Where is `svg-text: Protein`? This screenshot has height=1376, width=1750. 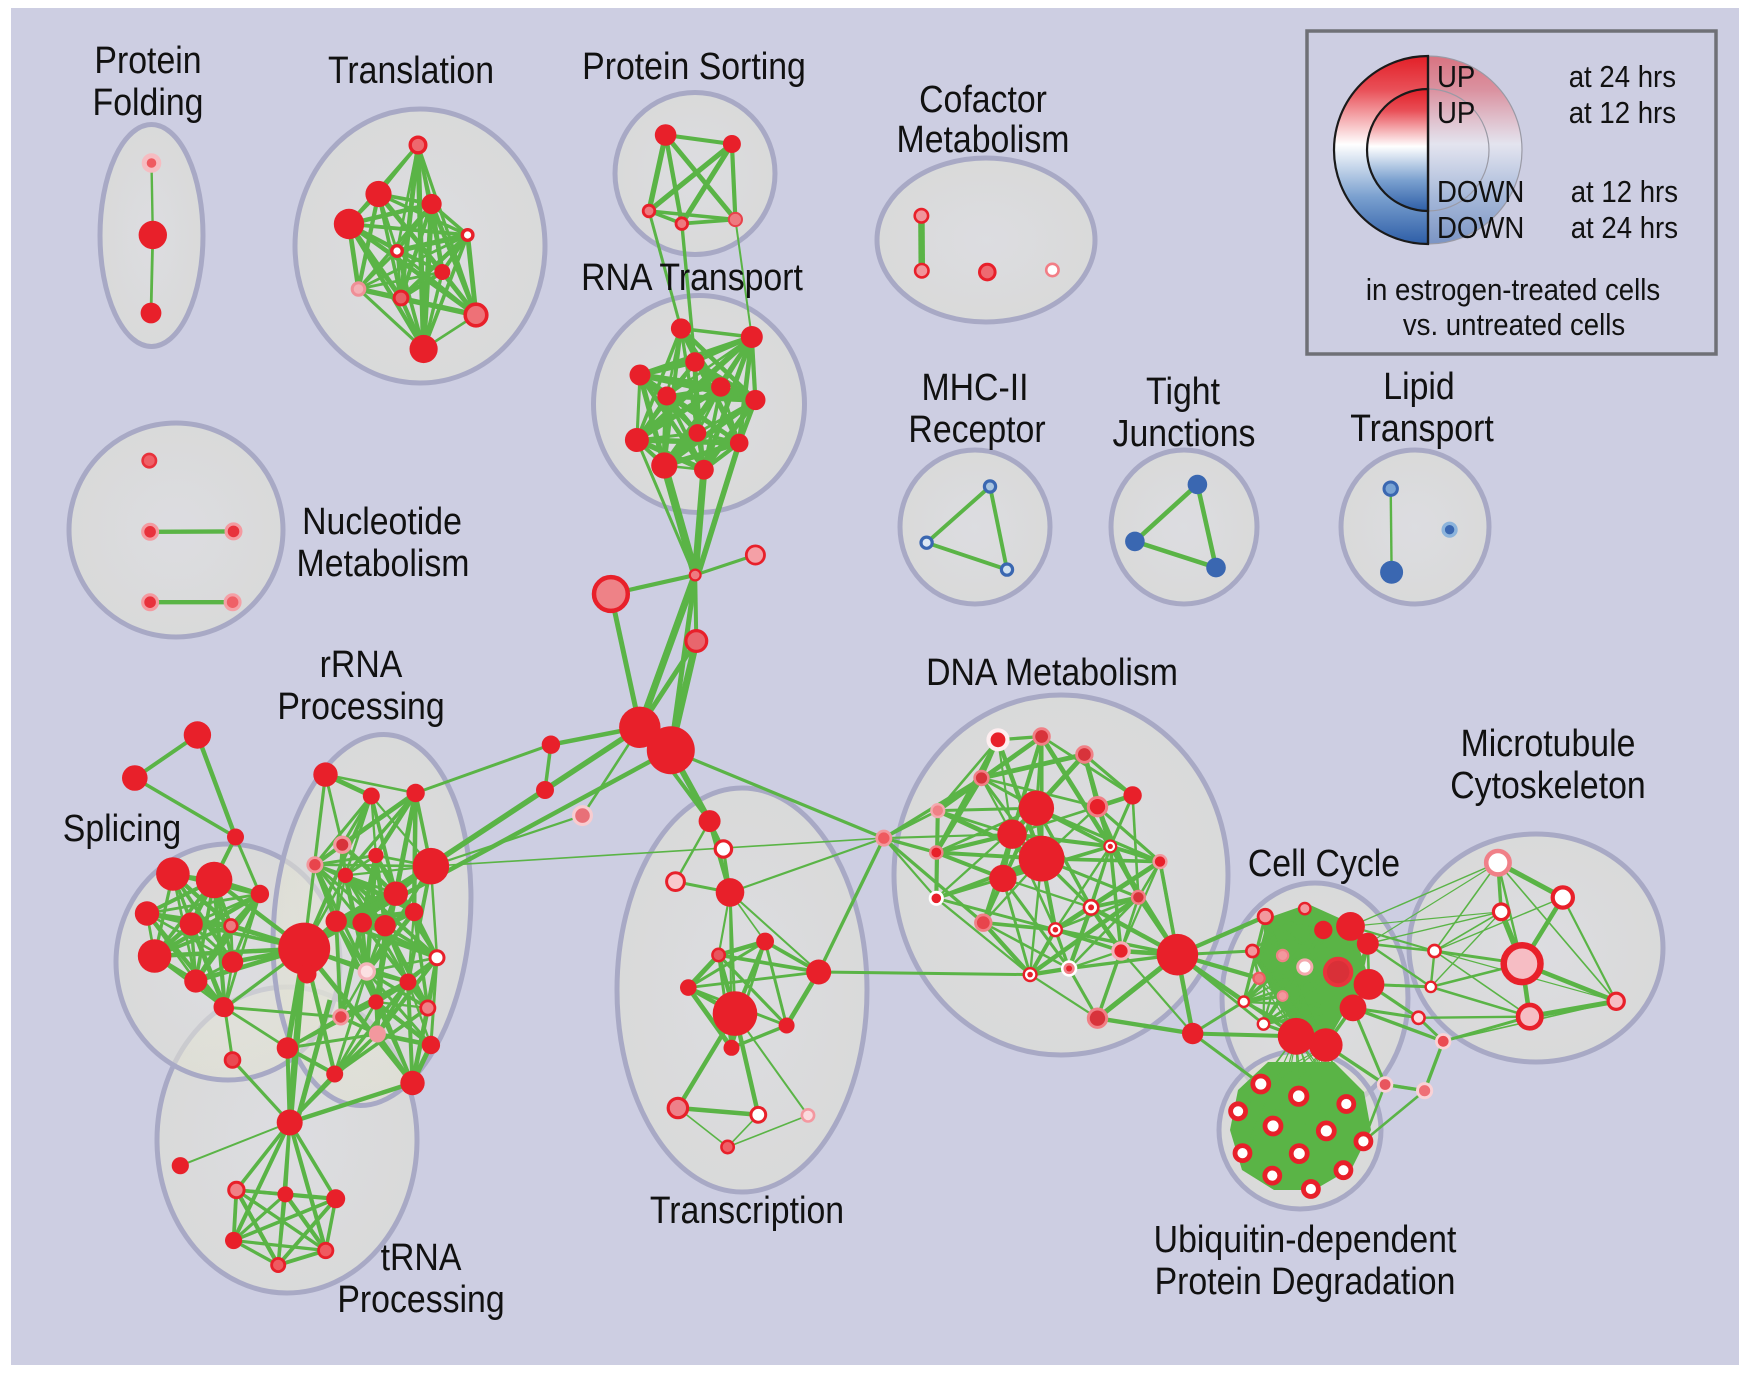
svg-text: Protein is located at coordinates (147, 59).